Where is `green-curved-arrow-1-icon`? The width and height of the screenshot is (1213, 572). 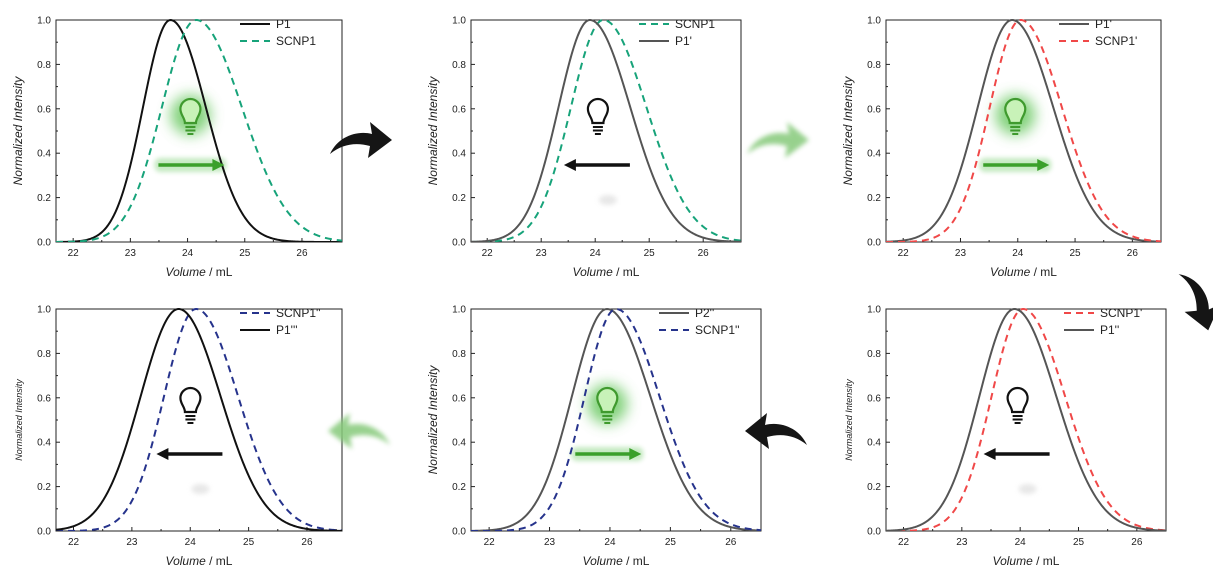
green-curved-arrow-1-icon is located at coordinates (778, 140).